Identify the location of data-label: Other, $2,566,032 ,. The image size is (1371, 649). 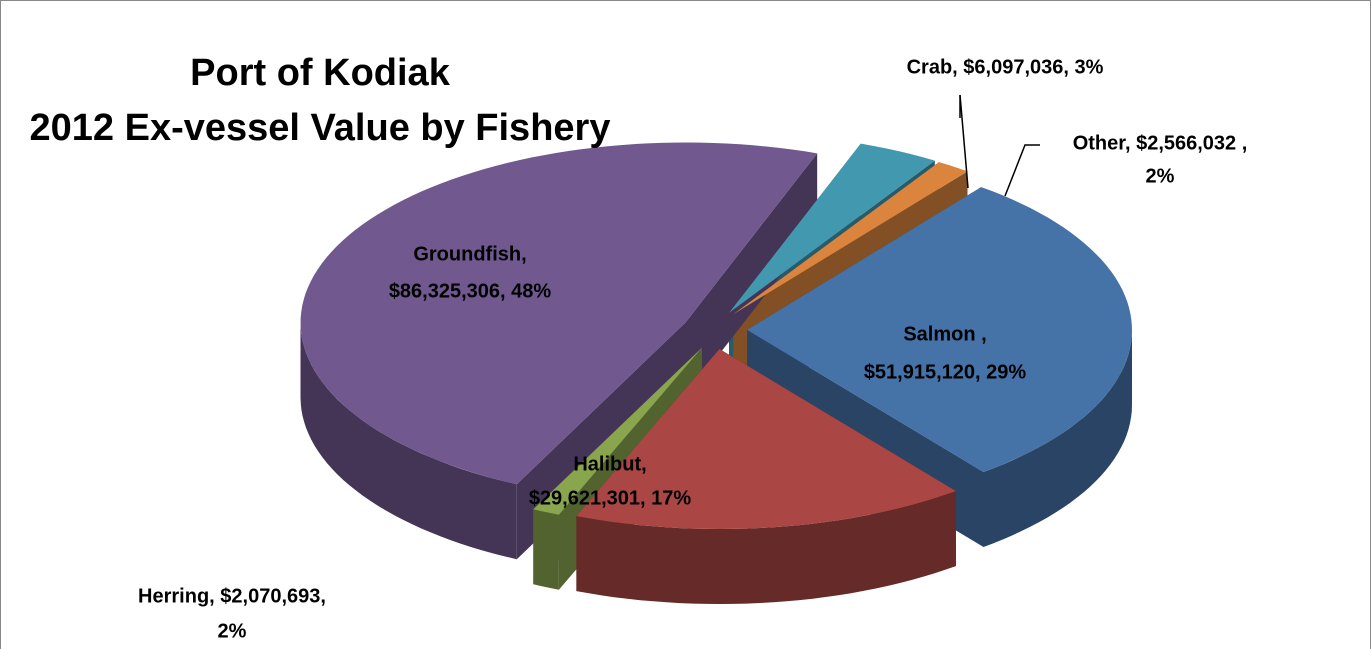
(1160, 143).